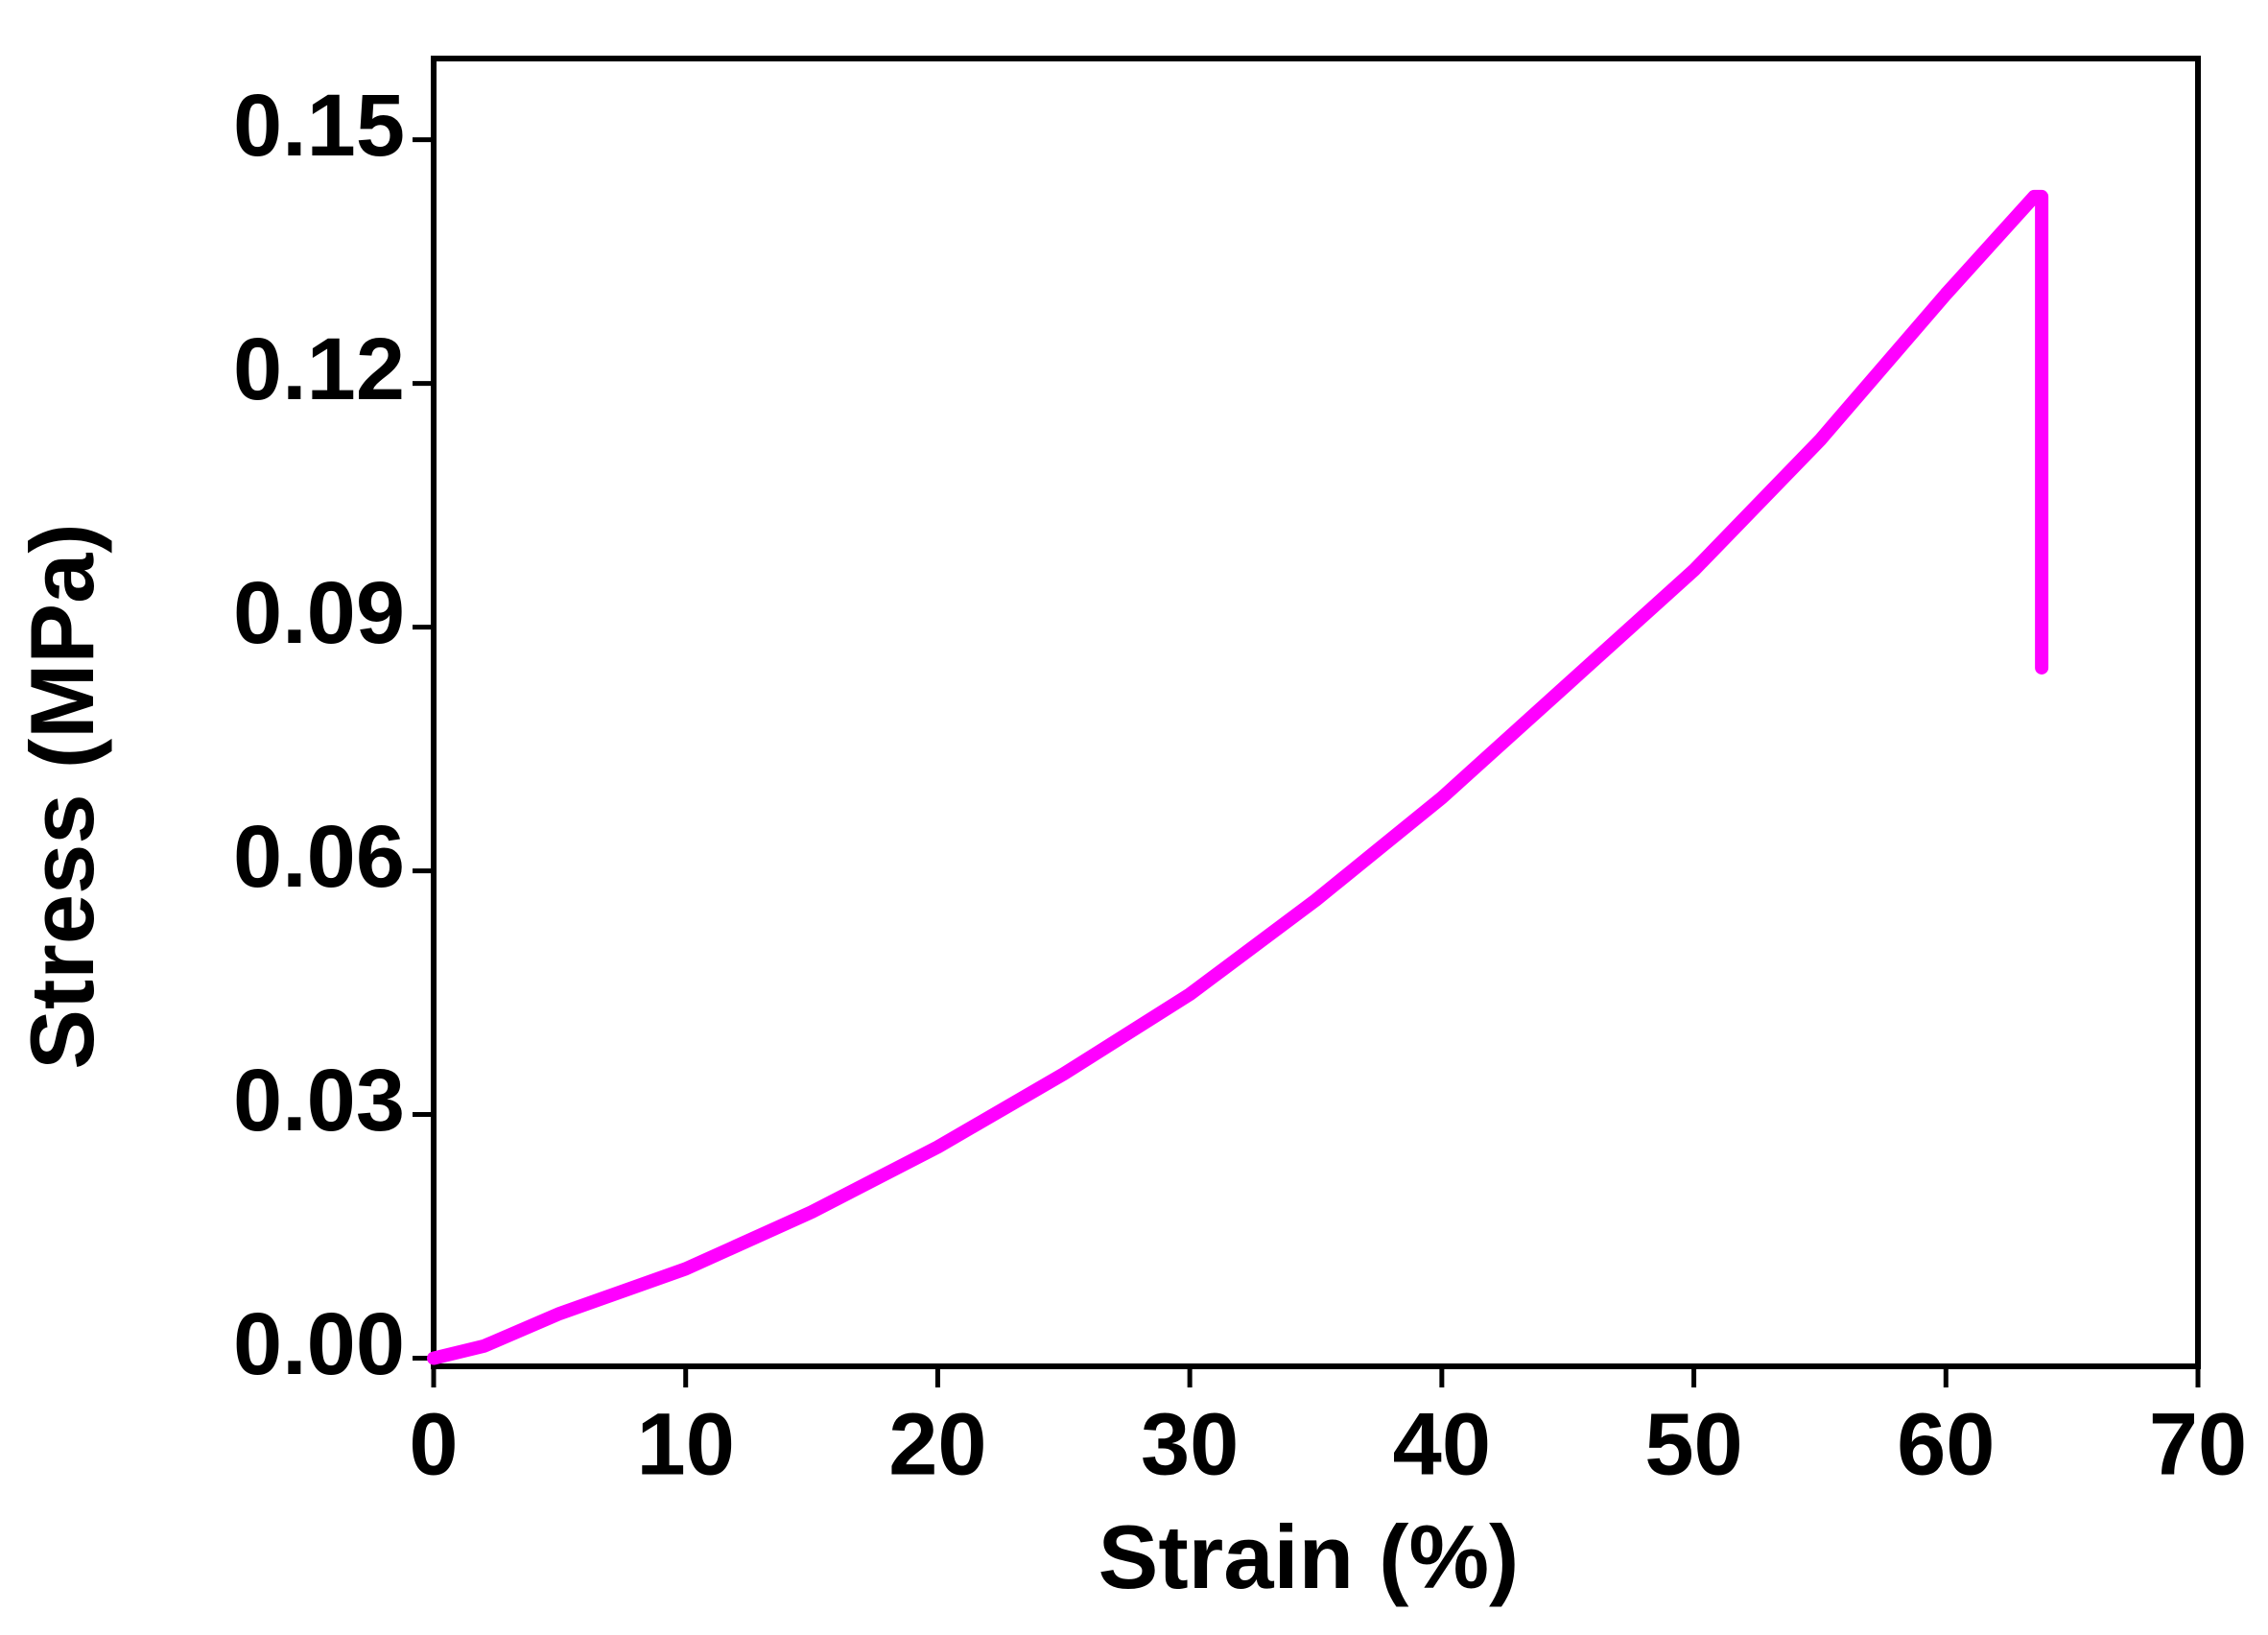 The width and height of the screenshot is (2268, 1635). What do you see at coordinates (319, 369) in the screenshot?
I see `y-tick-label: 0.12` at bounding box center [319, 369].